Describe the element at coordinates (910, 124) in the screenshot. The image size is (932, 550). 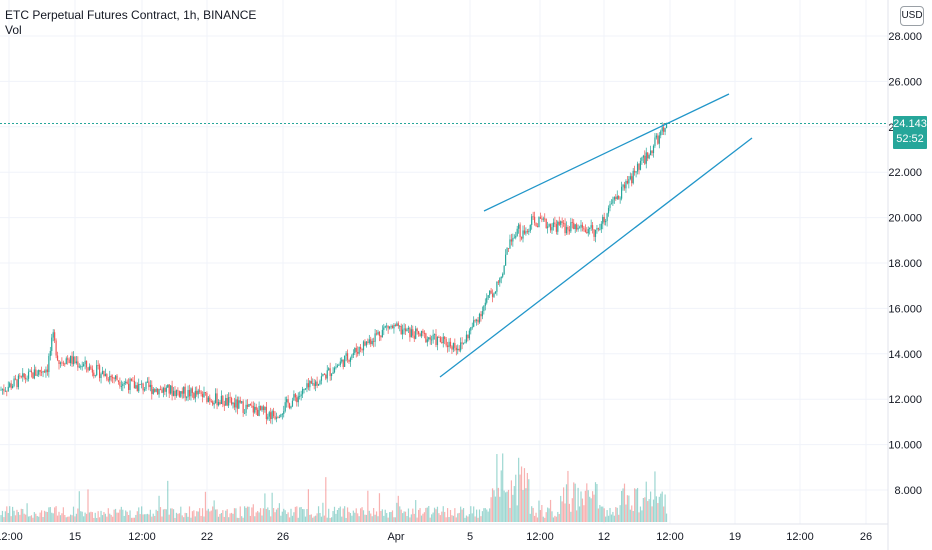
I see `last-price-value: 24.143` at that location.